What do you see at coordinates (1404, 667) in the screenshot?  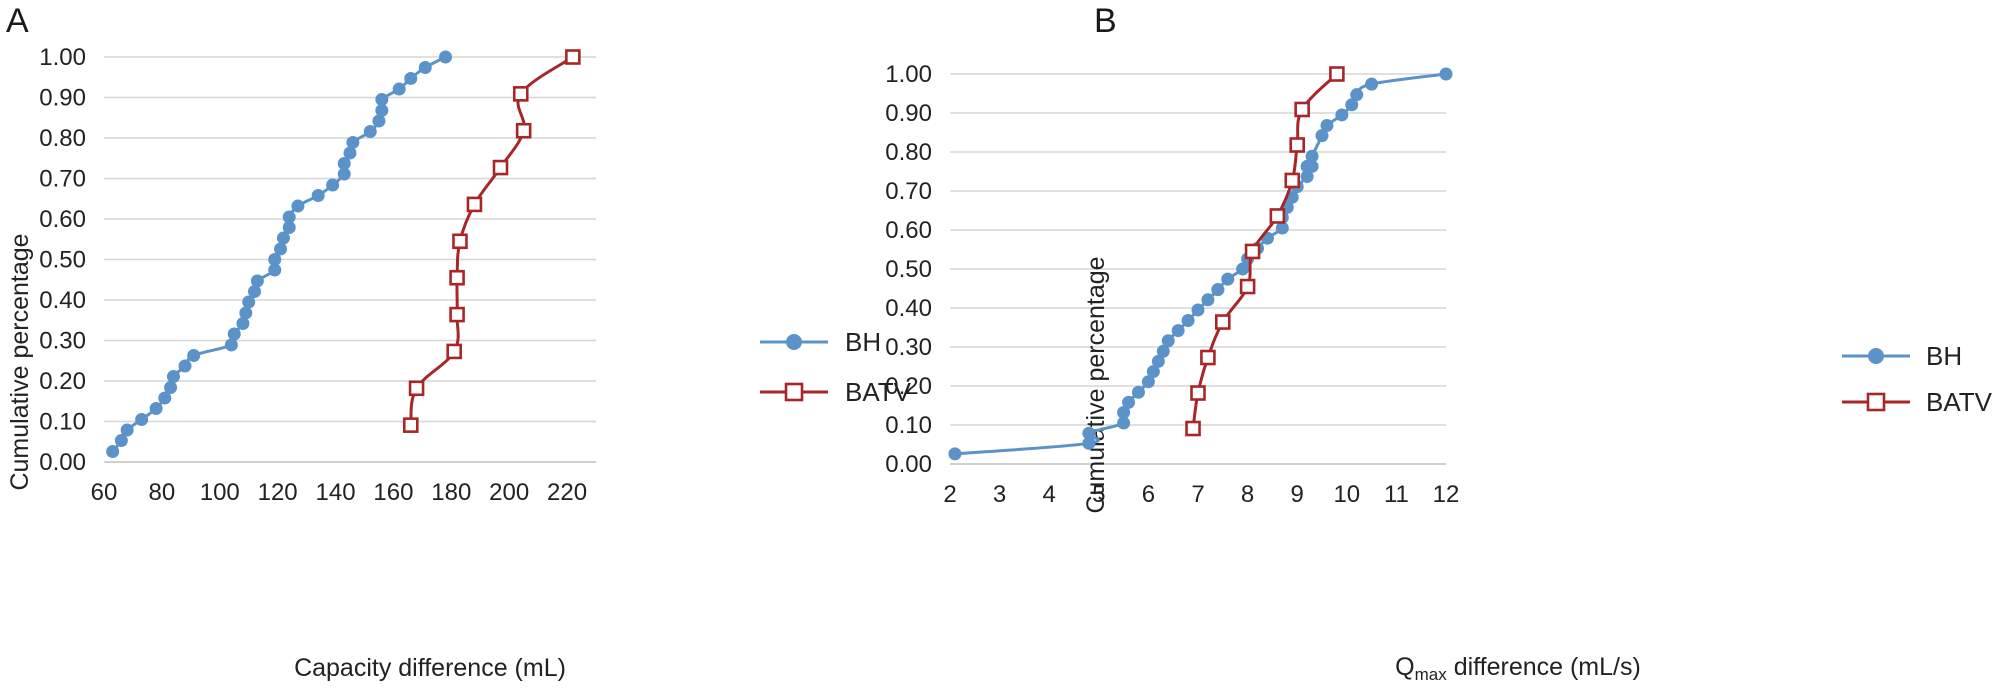 I see `panel-b-x-axis-title-q: Q` at bounding box center [1404, 667].